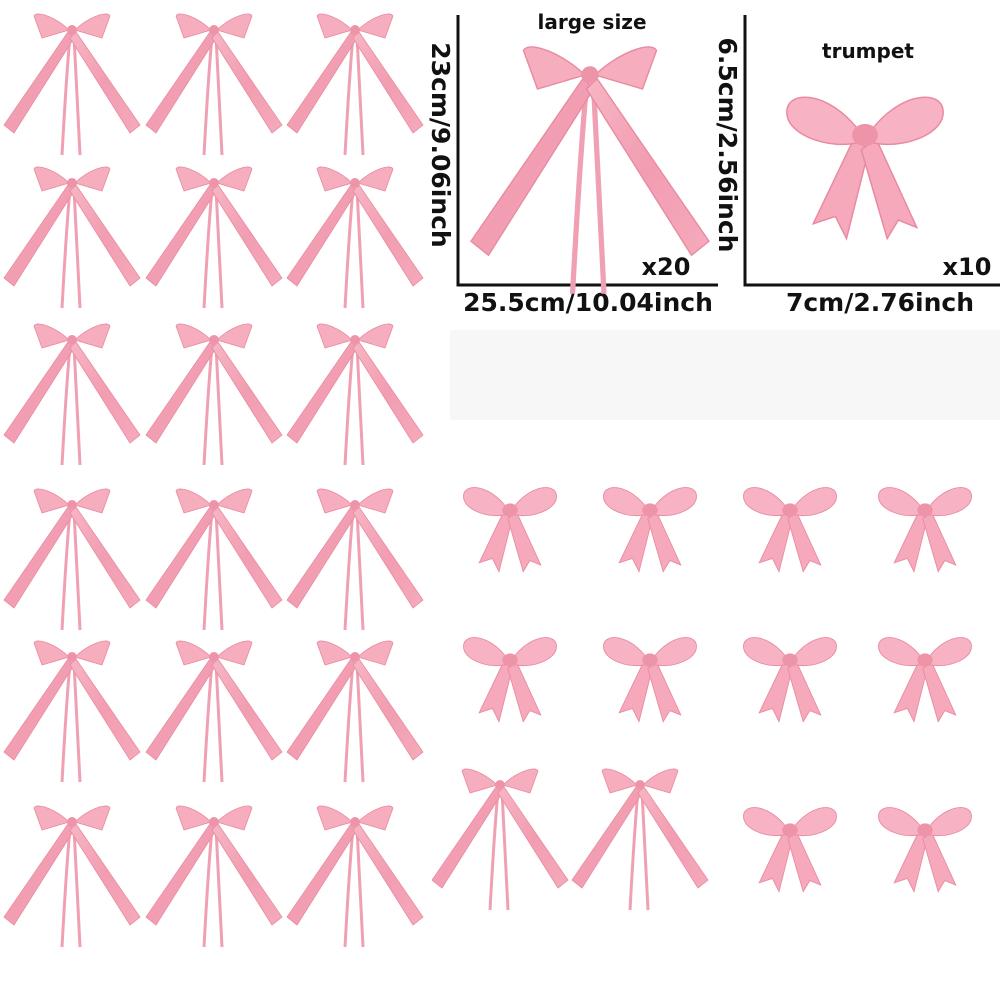  I want to click on height-label: 6.5cm/2.56inch, so click(727, 145).